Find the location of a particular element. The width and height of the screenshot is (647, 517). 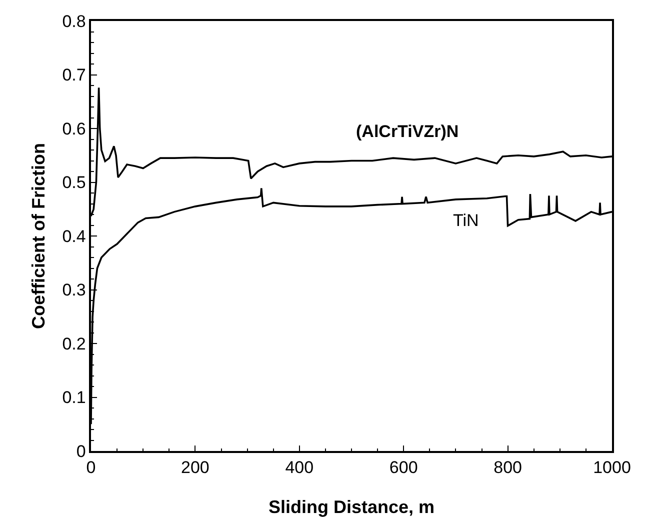

x-tick-label: 200 is located at coordinates (195, 468).